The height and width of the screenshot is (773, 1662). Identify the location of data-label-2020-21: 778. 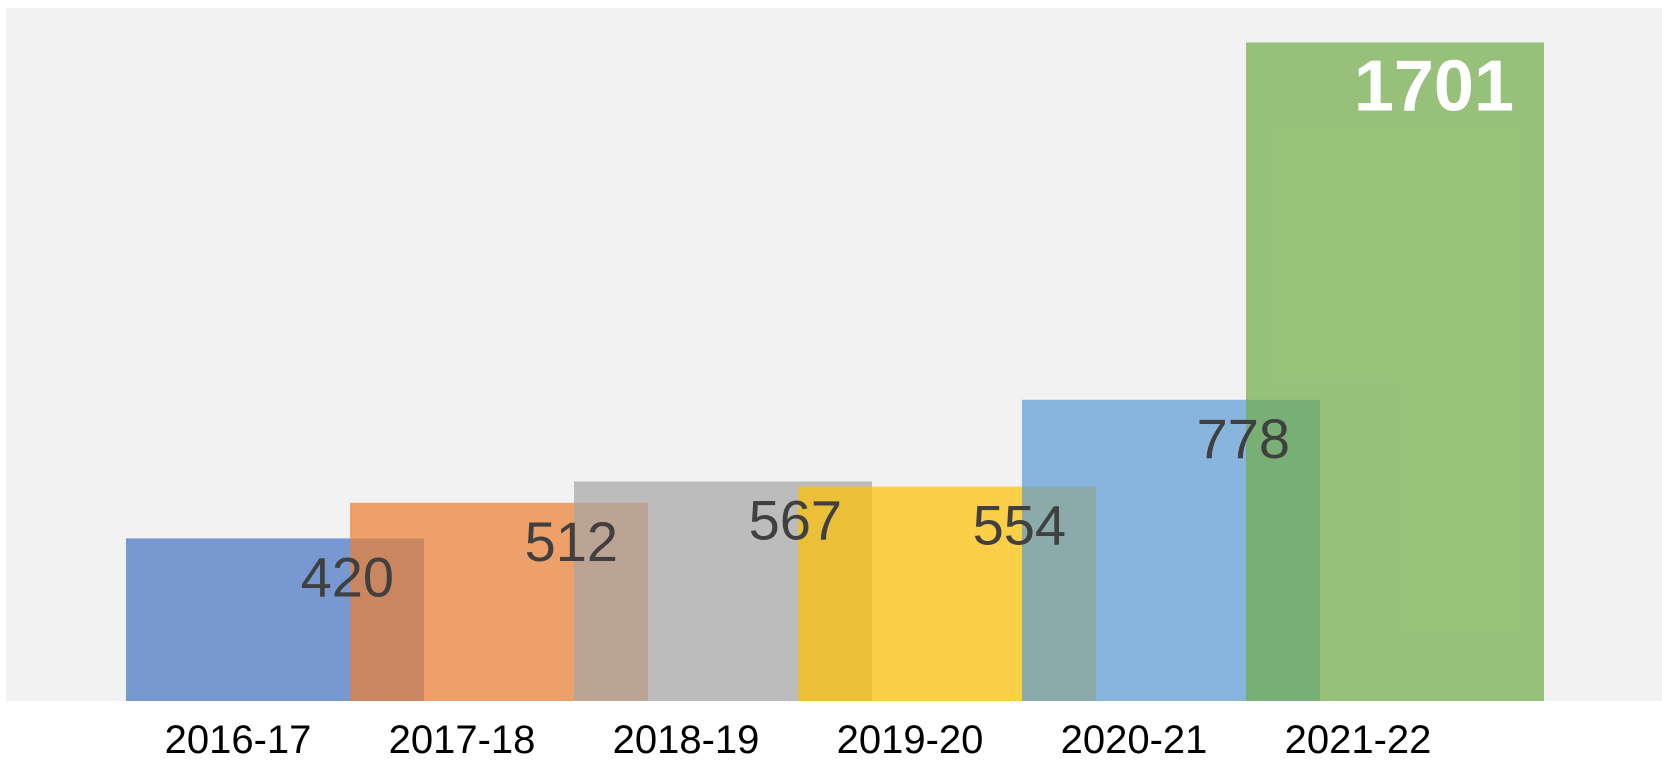
(1243, 438).